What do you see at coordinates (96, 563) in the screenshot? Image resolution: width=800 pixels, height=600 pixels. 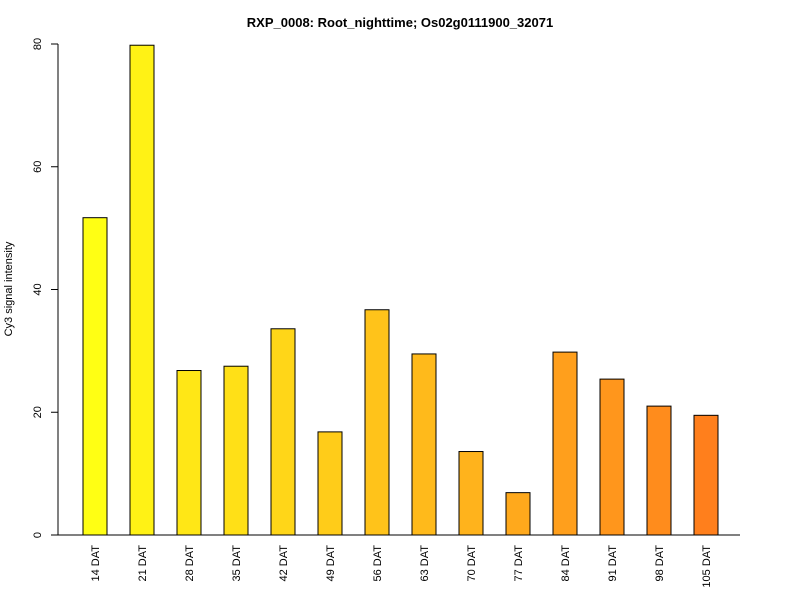 I see `x-tick-label: 14 DAT` at bounding box center [96, 563].